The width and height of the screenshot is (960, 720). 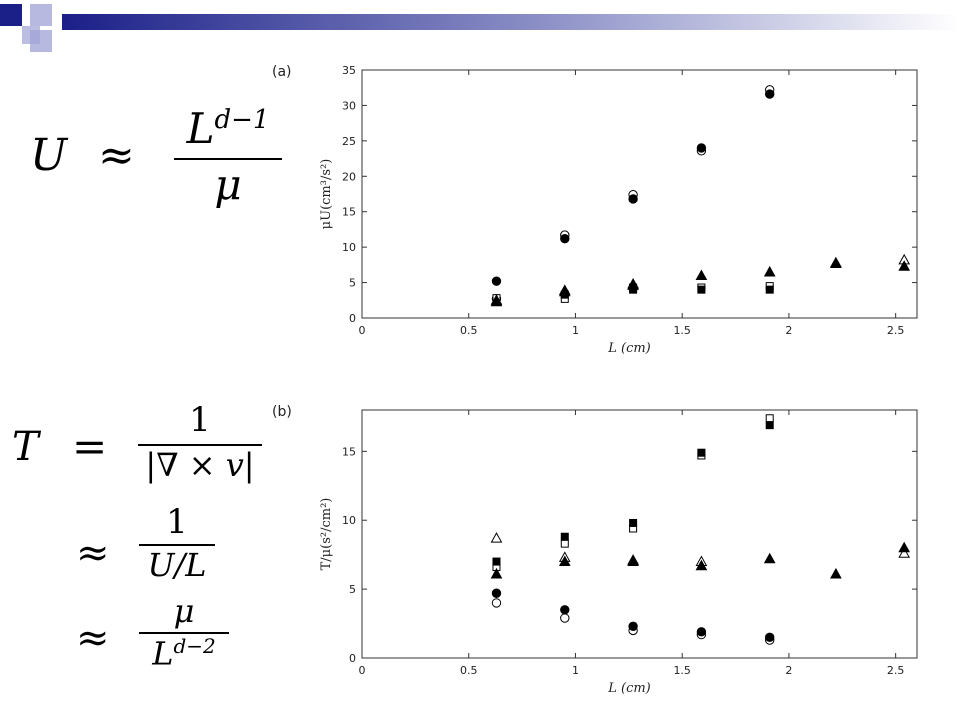 I want to click on formula-u-numerator: L, so click(x=200, y=128).